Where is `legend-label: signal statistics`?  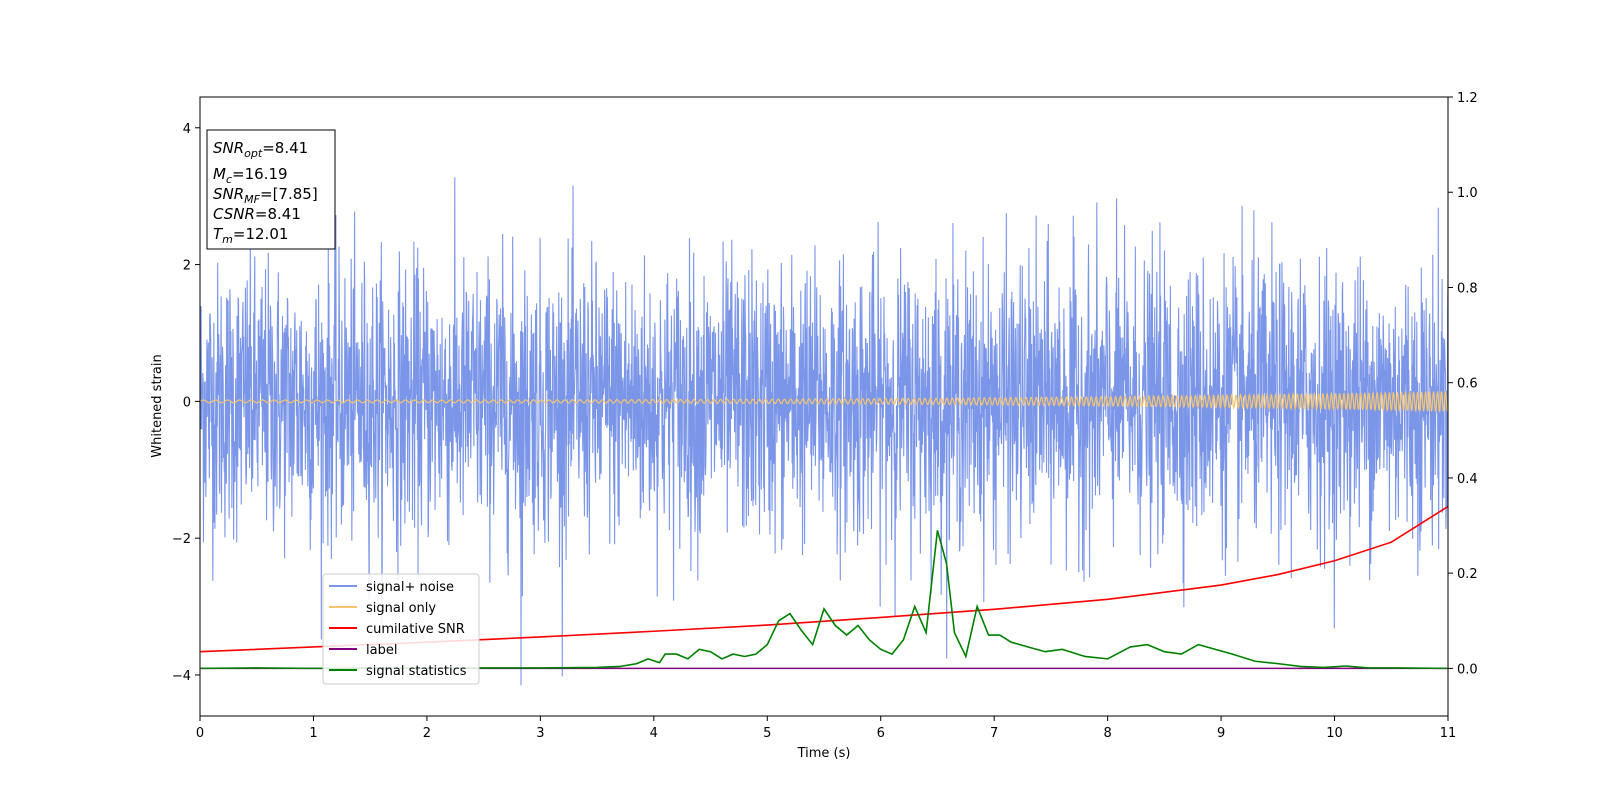
legend-label: signal statistics is located at coordinates (416, 671).